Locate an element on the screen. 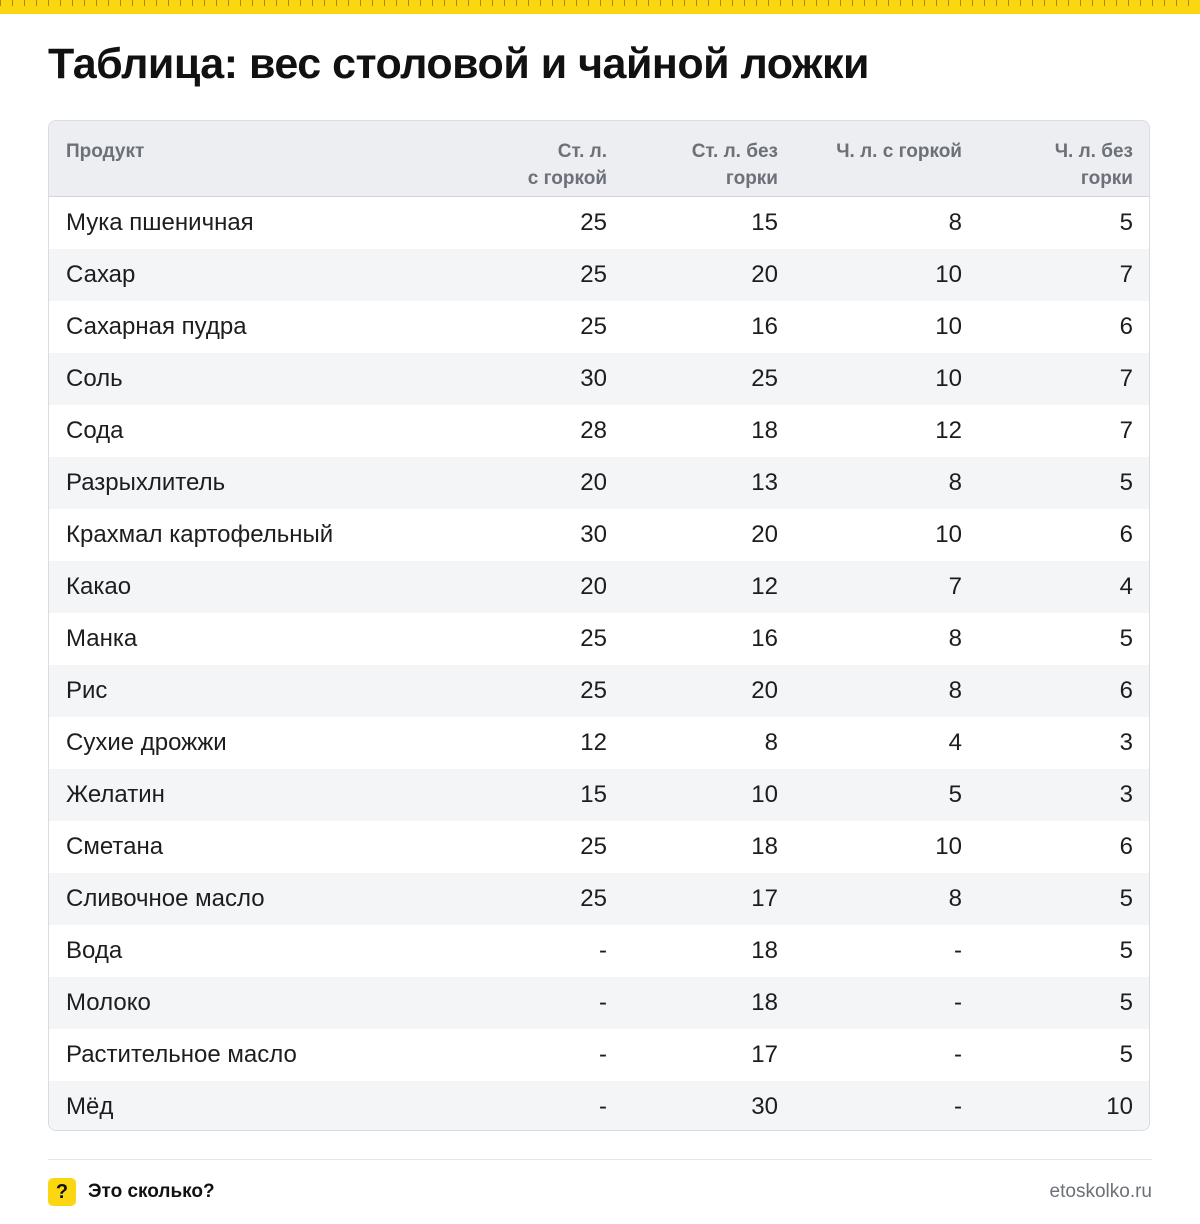  cell-product: Манка is located at coordinates (102, 638).